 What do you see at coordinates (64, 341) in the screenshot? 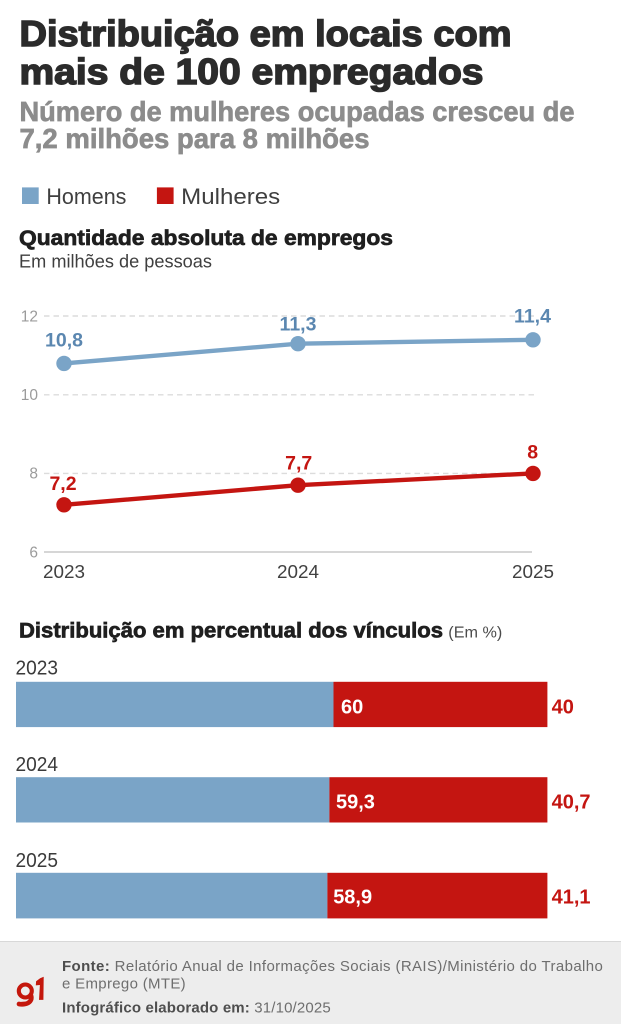
I see `svg-text: 10,8` at bounding box center [64, 341].